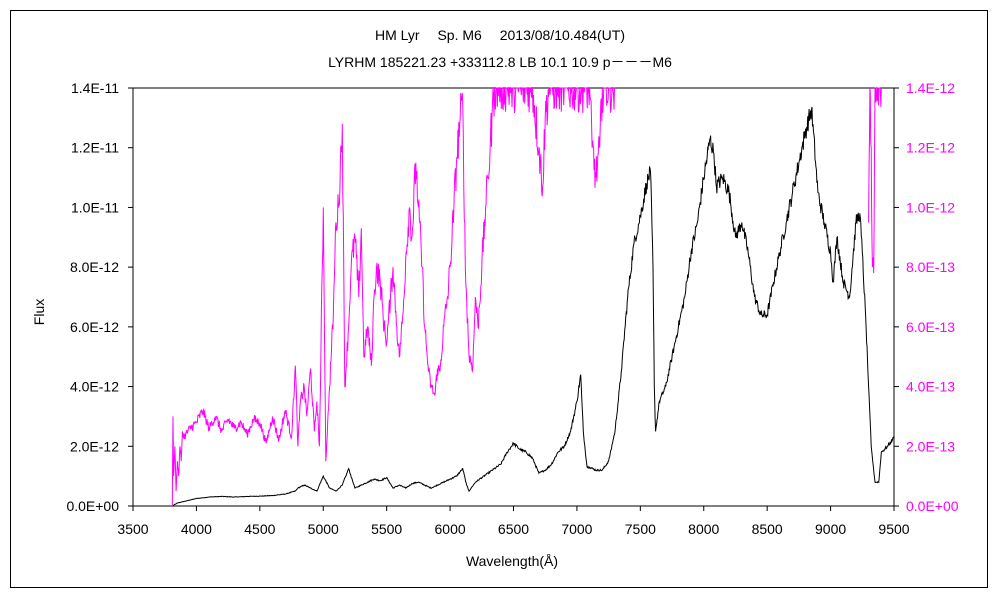 The image size is (1000, 600). Describe the element at coordinates (930, 446) in the screenshot. I see `y-right-tick-label: 2.0E-13` at that location.